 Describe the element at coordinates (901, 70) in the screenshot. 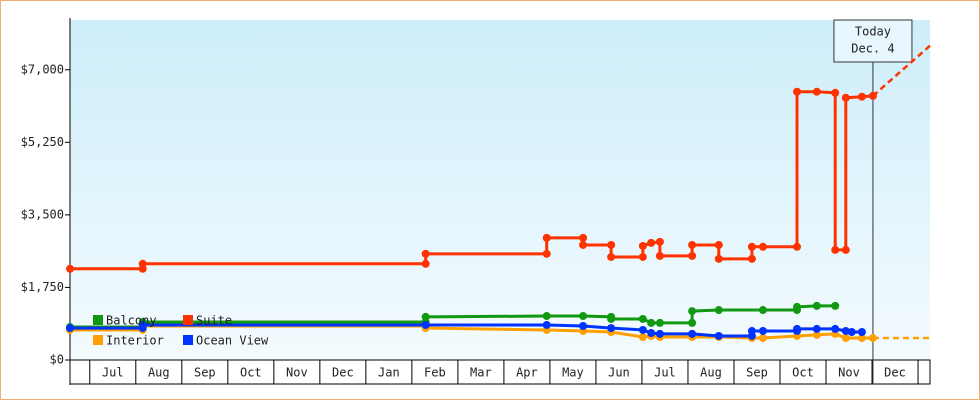

I see `forecast-line` at that location.